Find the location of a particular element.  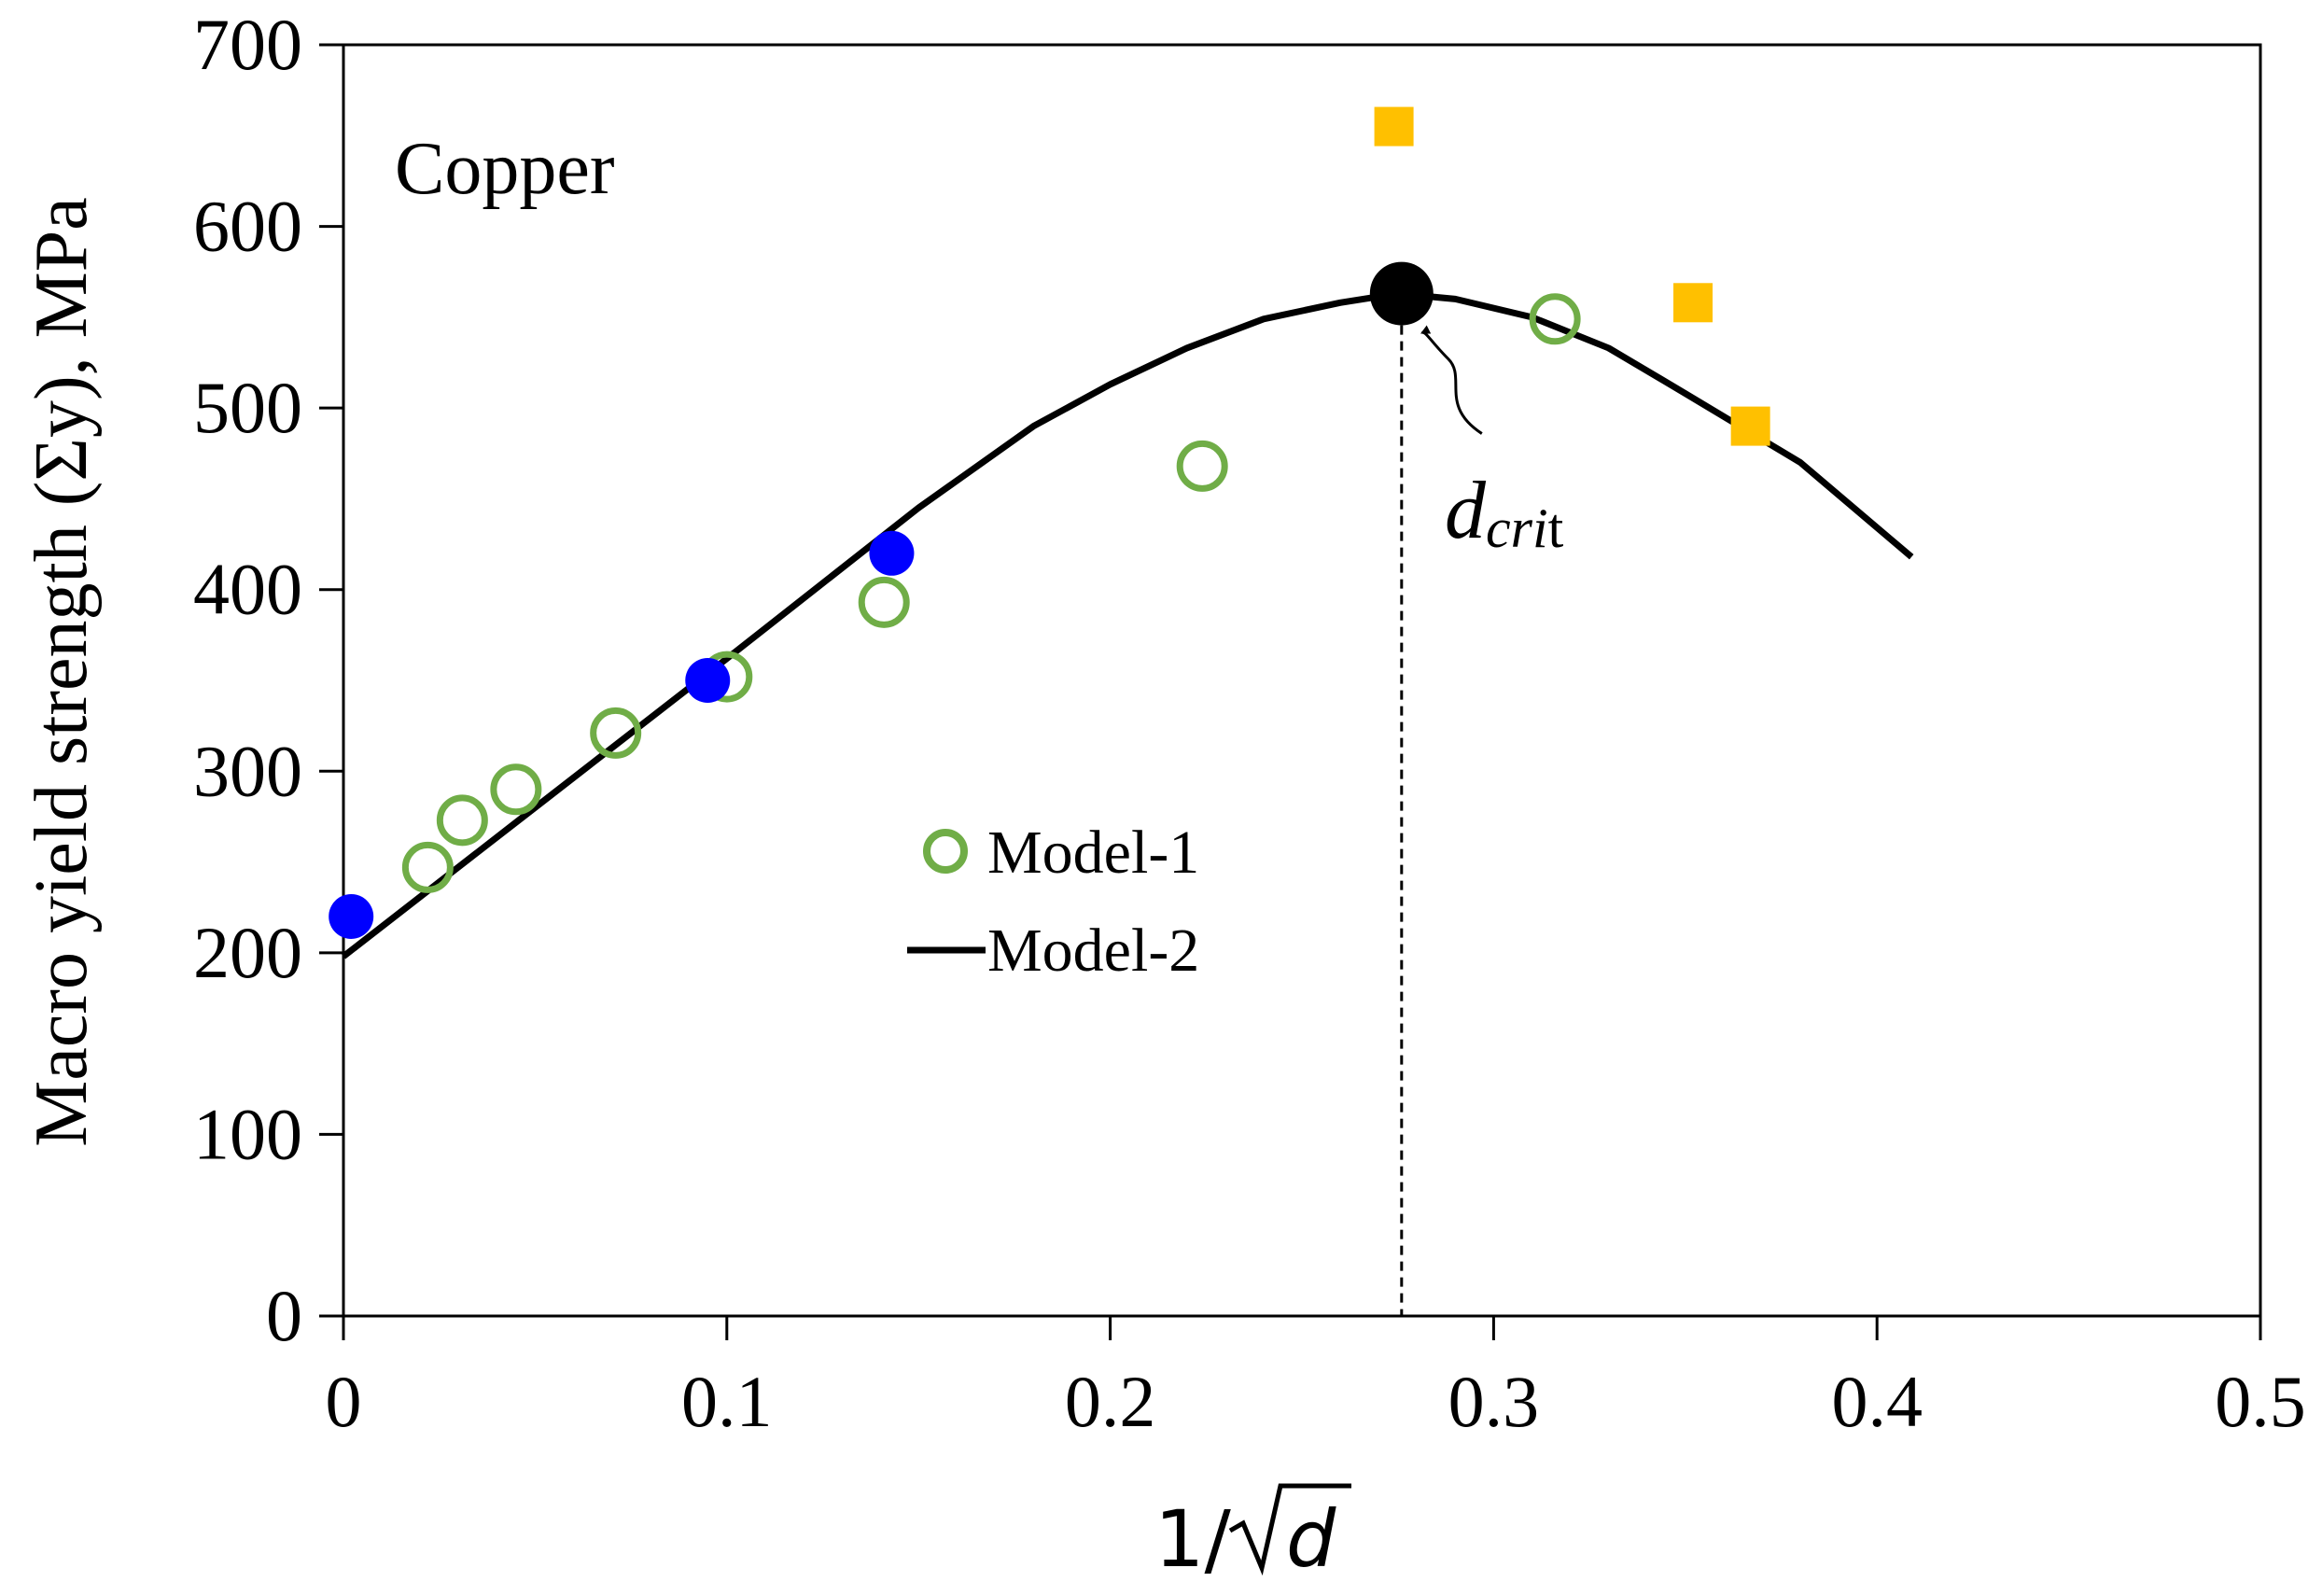

critical-label: dcrit is located at coordinates (1504, 512).